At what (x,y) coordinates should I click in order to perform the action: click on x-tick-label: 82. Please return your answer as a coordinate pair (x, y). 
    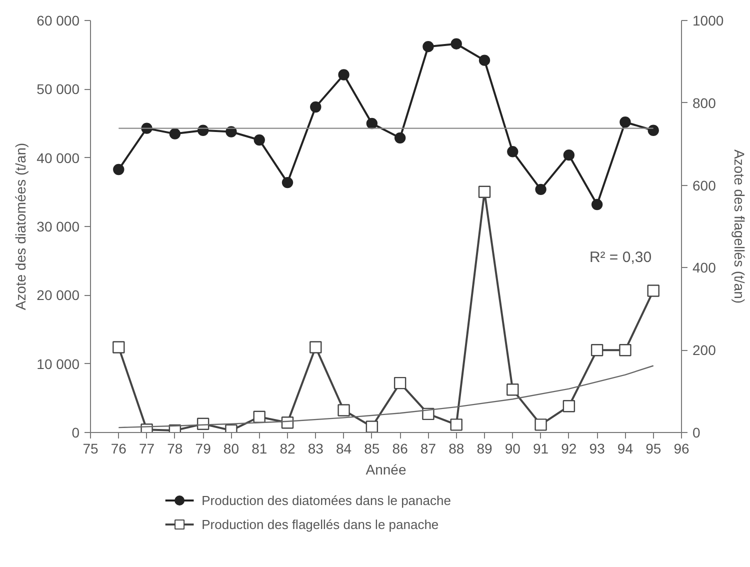
    Looking at the image, I should click on (288, 448).